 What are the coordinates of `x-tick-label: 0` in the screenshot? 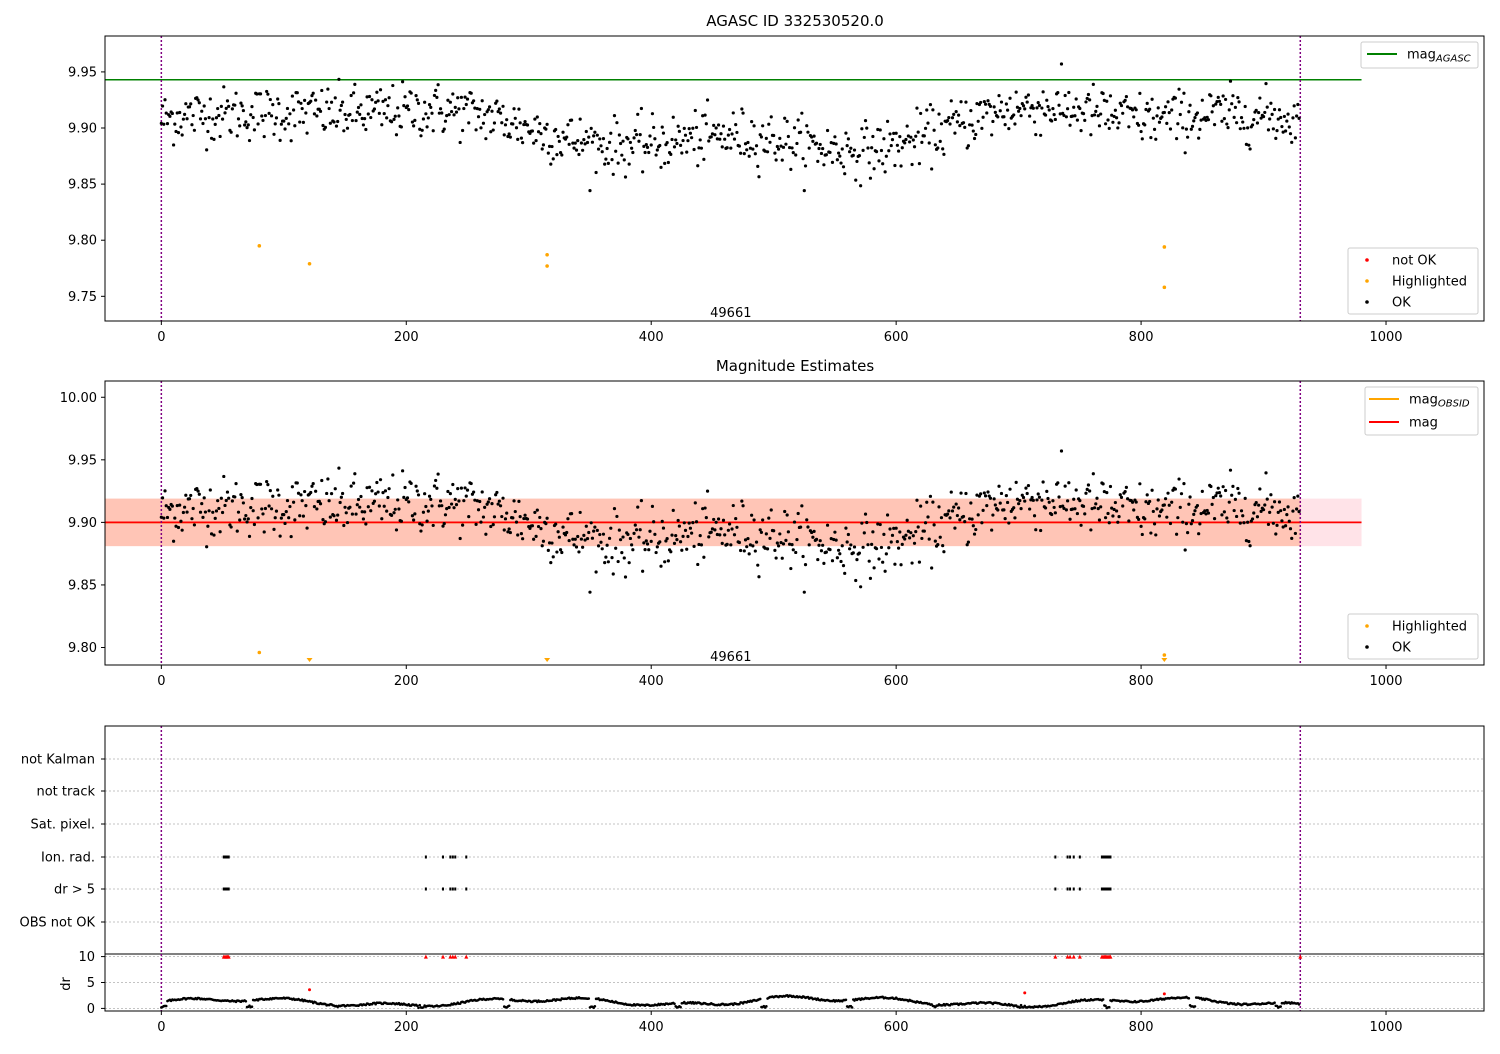 It's located at (161, 337).